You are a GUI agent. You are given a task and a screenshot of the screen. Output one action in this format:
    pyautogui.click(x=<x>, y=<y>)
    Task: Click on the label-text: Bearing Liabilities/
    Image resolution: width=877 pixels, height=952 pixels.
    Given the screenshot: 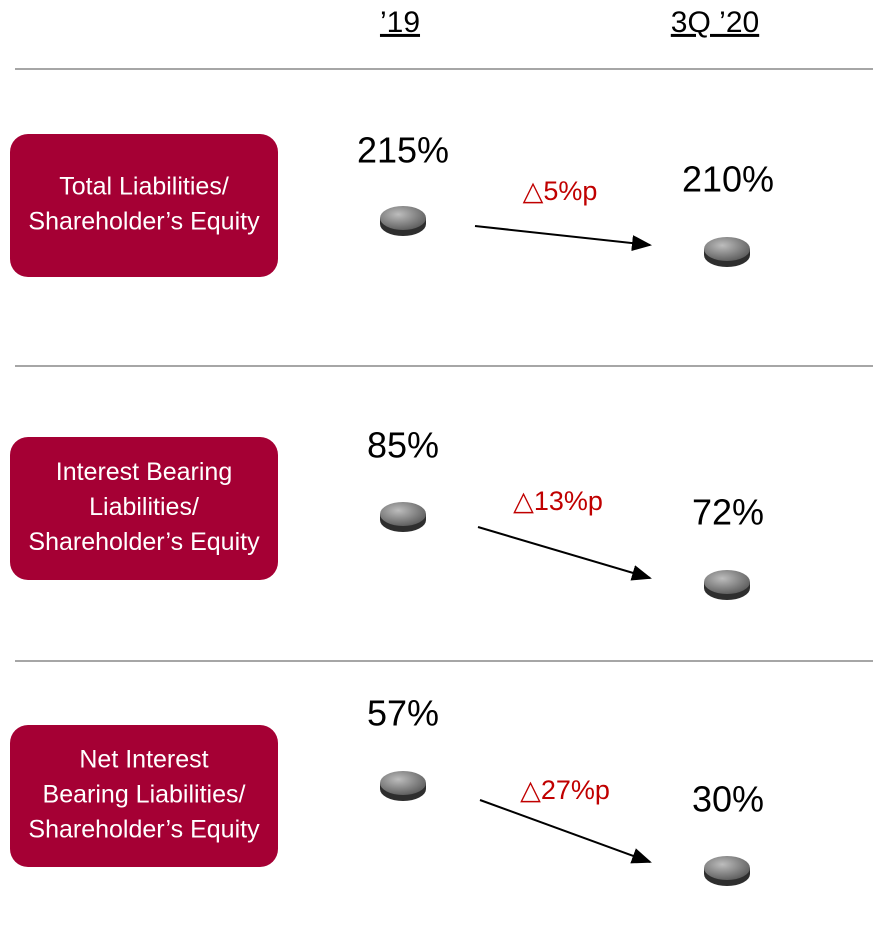 What is the action you would take?
    pyautogui.click(x=144, y=795)
    